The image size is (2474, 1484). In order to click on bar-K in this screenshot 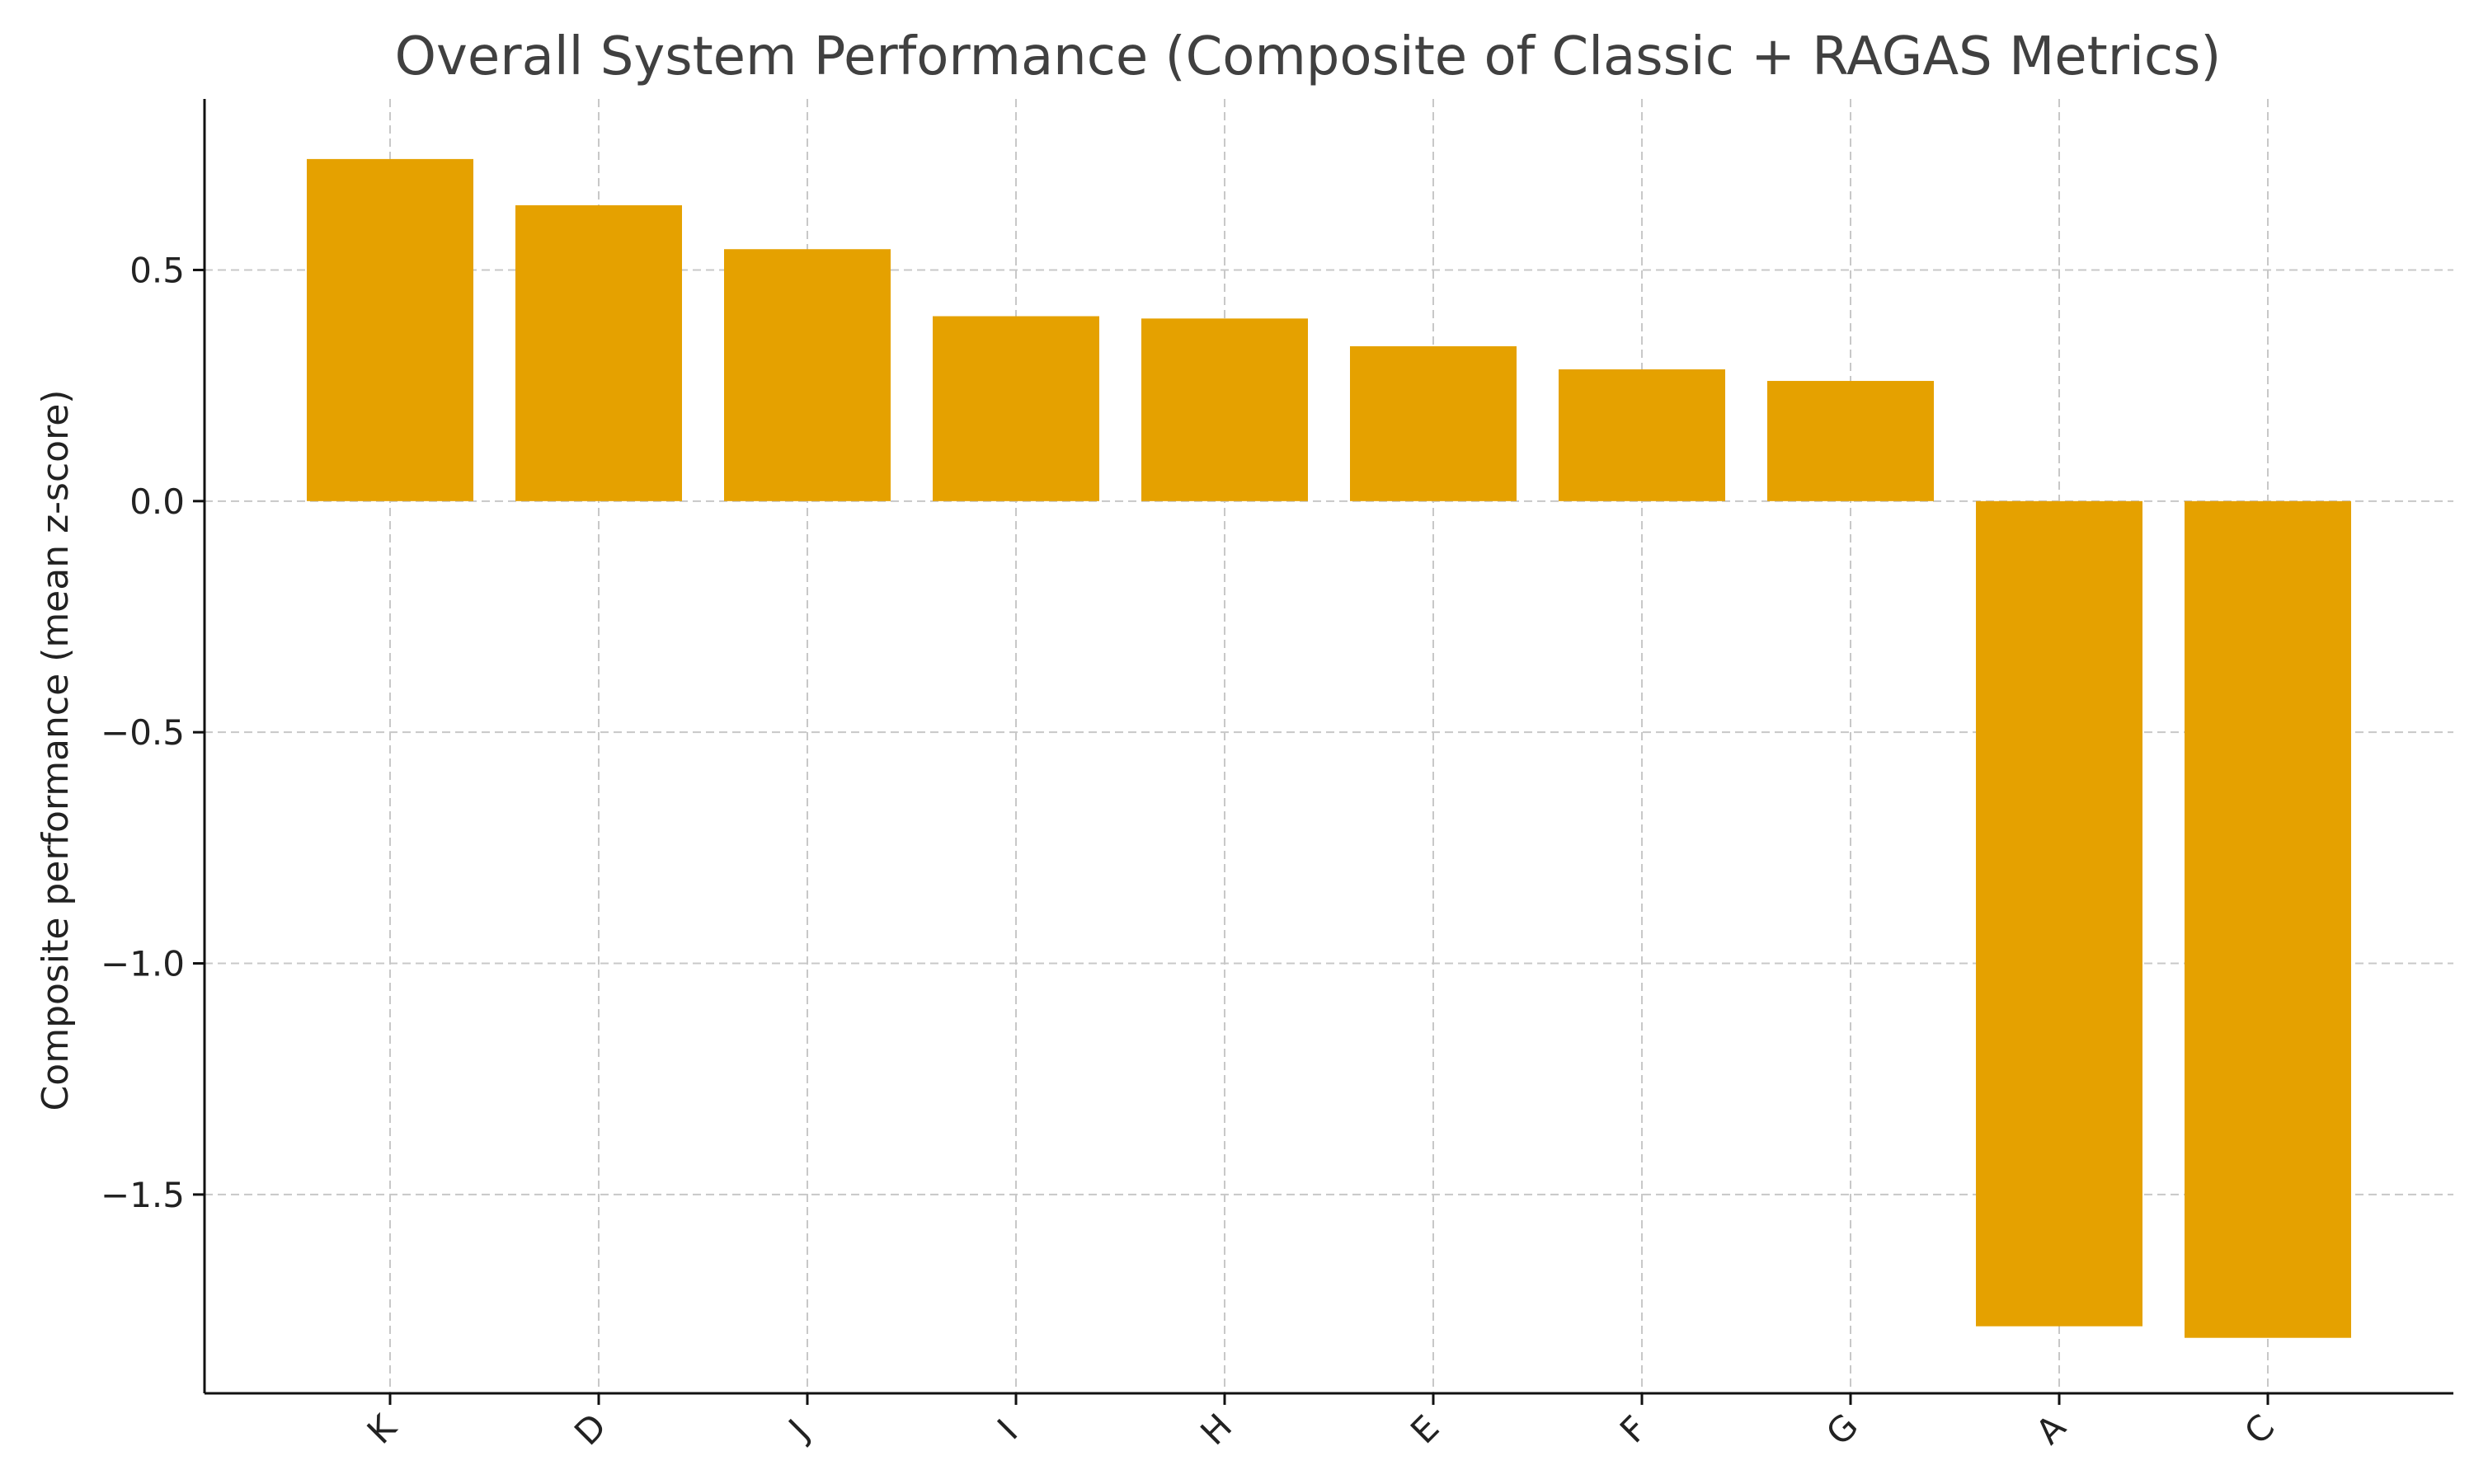, I will do `click(390, 329)`.